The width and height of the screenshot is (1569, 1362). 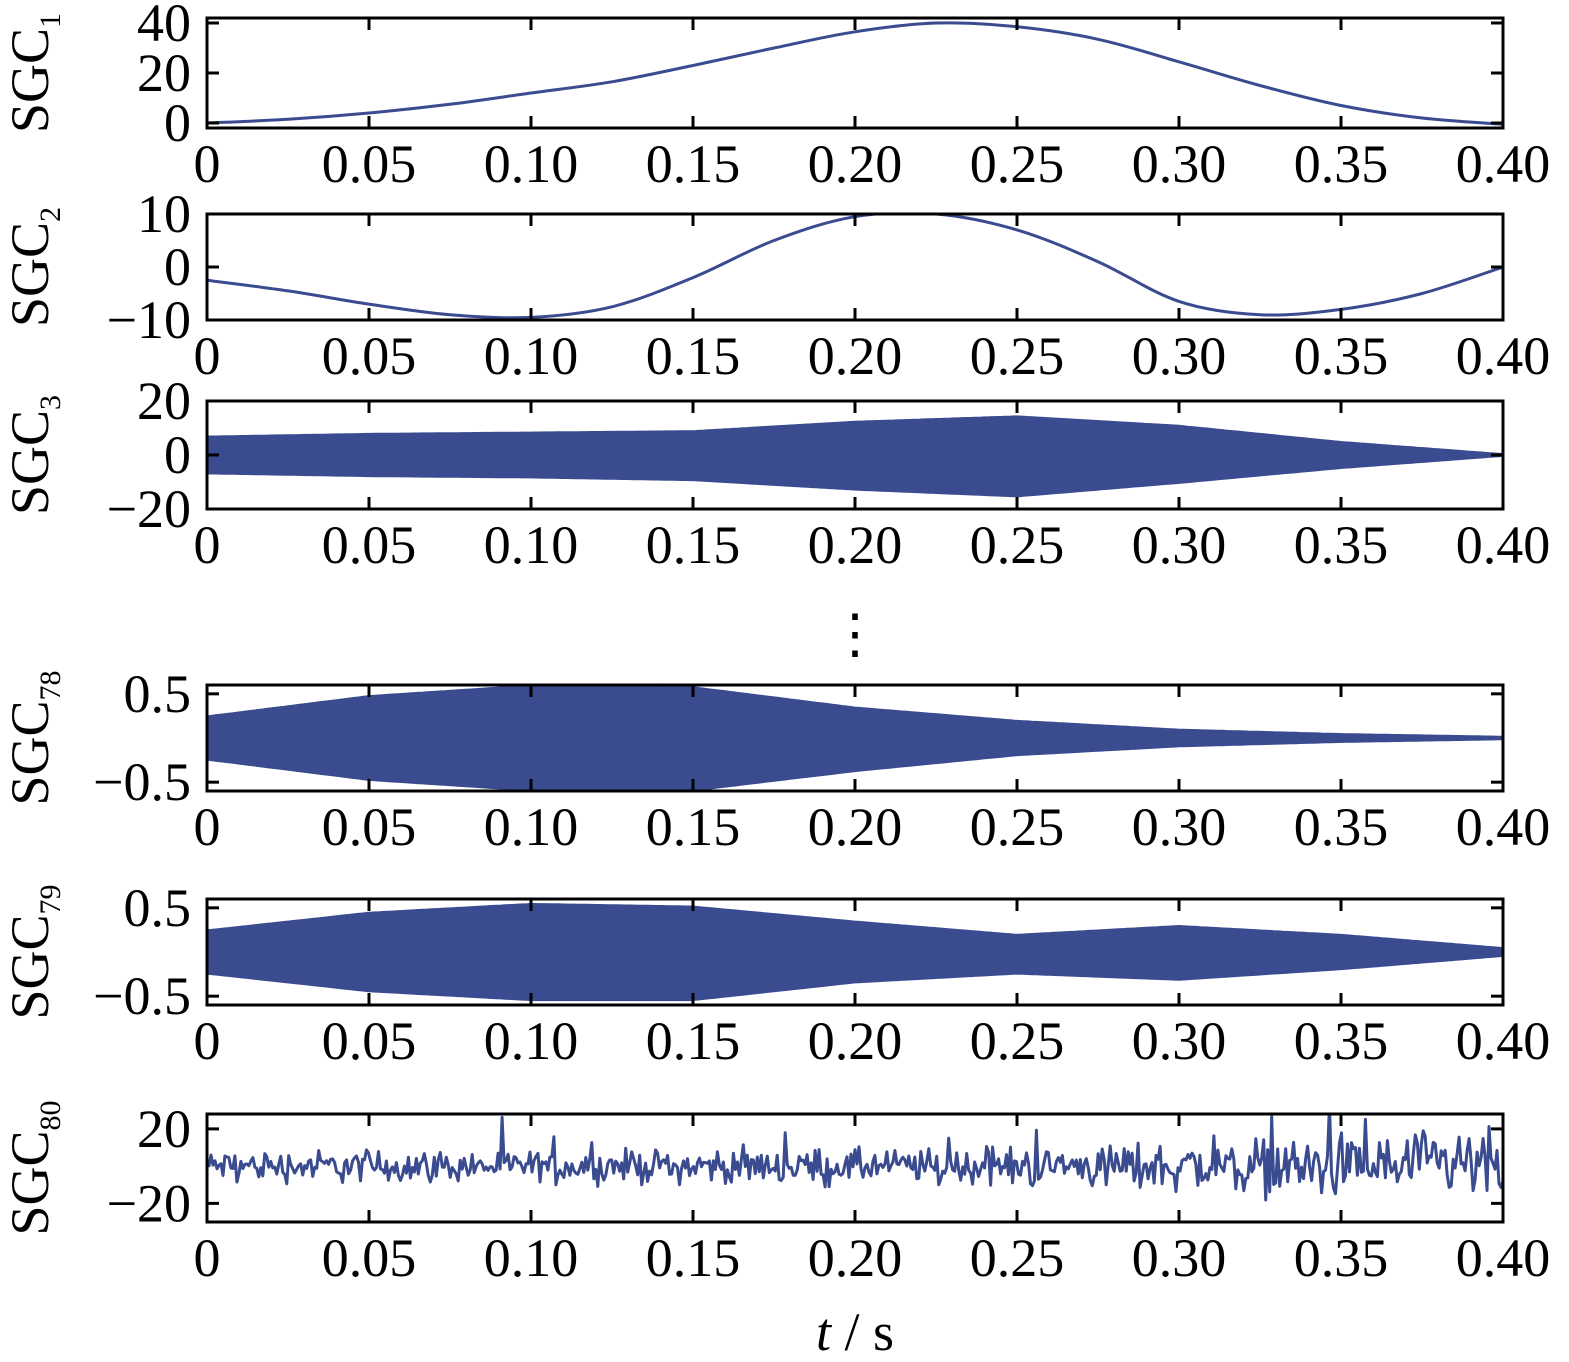 What do you see at coordinates (855, 634) in the screenshot?
I see `omitted-panels-ellipsis: ⋮` at bounding box center [855, 634].